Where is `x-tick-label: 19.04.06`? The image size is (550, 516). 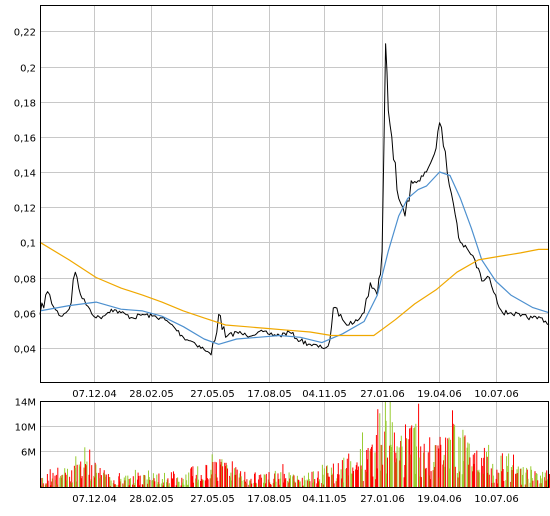
x-tick-label: 19.04.06 is located at coordinates (439, 499).